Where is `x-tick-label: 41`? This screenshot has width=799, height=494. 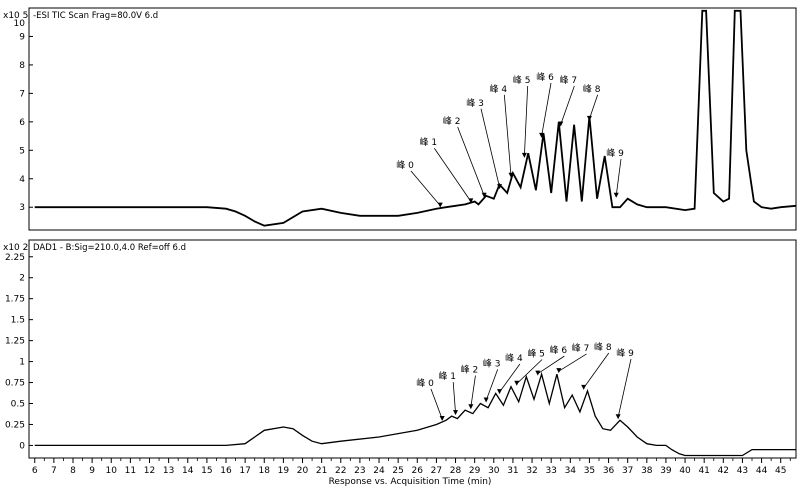
x-tick-label: 41 is located at coordinates (703, 471).